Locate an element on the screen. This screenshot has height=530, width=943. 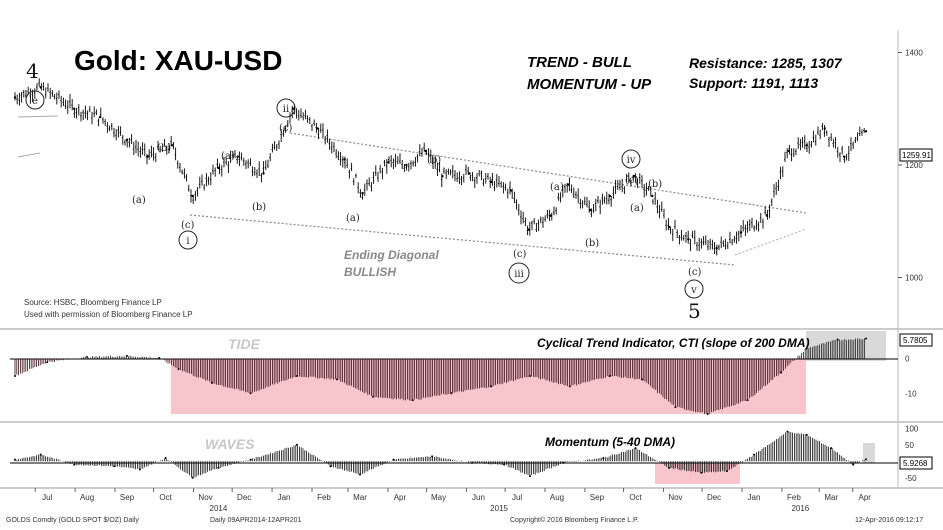
wave-a-label-5: (a) is located at coordinates (637, 208).